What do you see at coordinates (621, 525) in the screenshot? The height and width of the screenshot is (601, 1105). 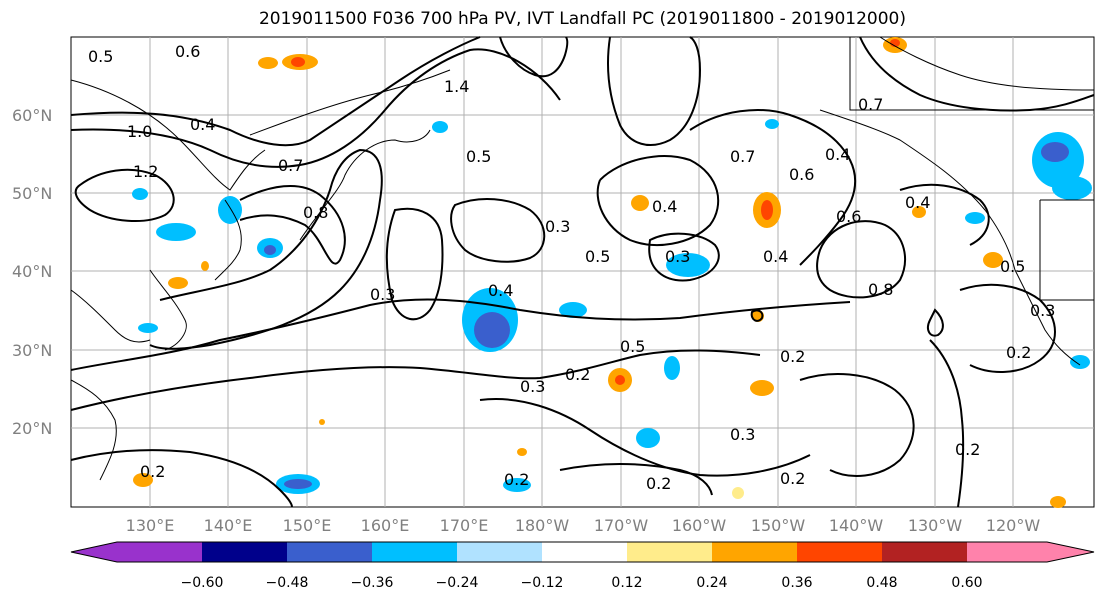 I see `lon-label: 170°W` at bounding box center [621, 525].